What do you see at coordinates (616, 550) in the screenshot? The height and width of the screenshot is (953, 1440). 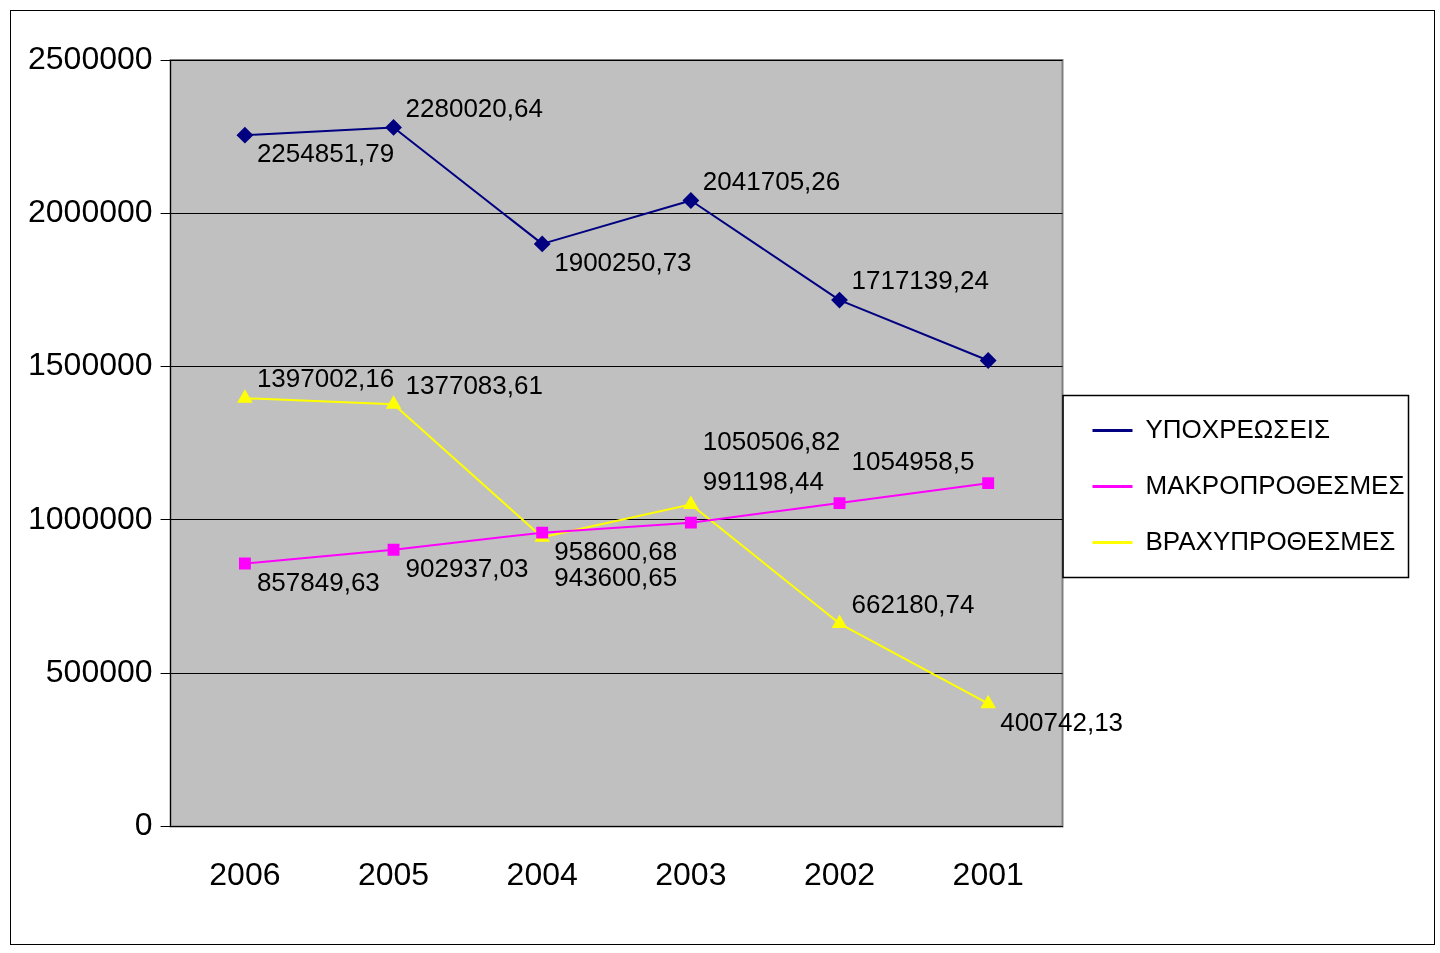 I see `data-label: 958600,68` at bounding box center [616, 550].